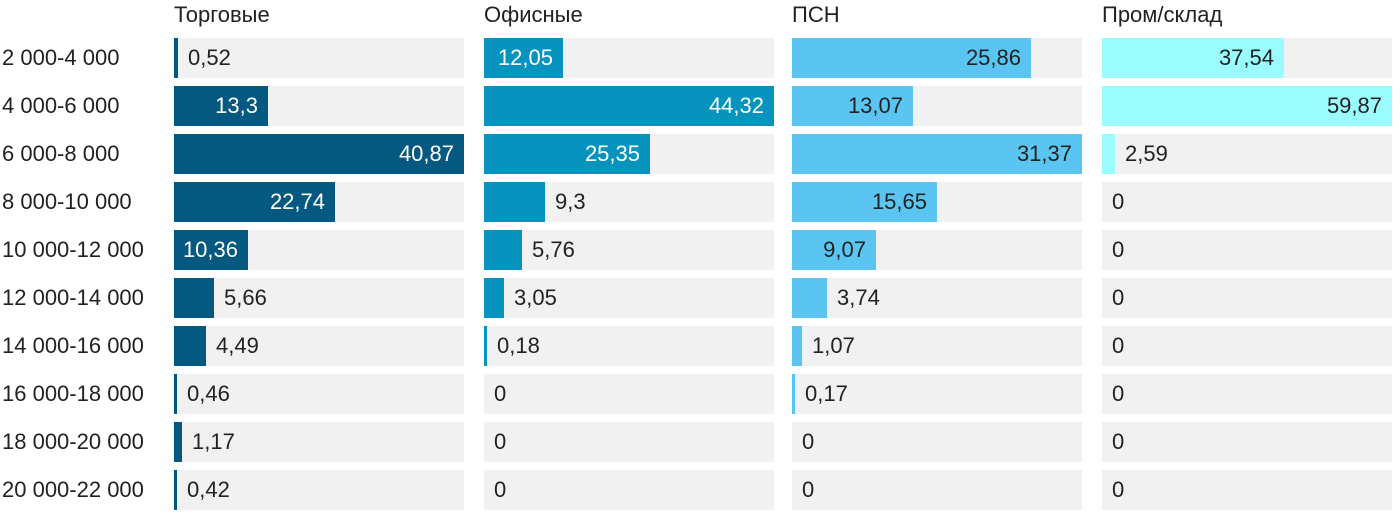 This screenshot has width=1400, height=526. I want to click on bar-track: 37,54, so click(1247, 58).